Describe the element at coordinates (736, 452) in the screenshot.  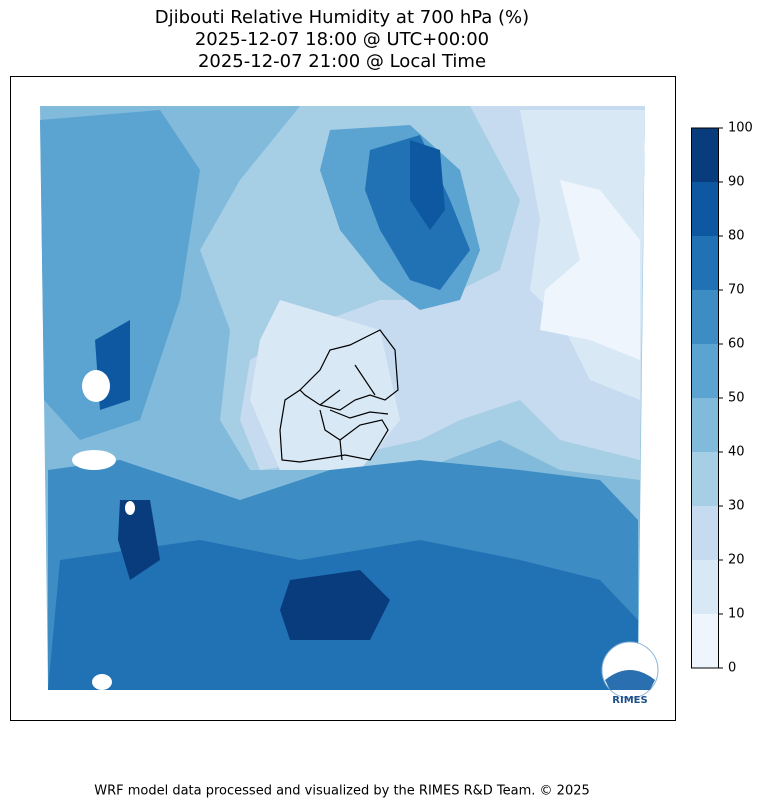
I see `colorbar-tick-label: 40` at that location.